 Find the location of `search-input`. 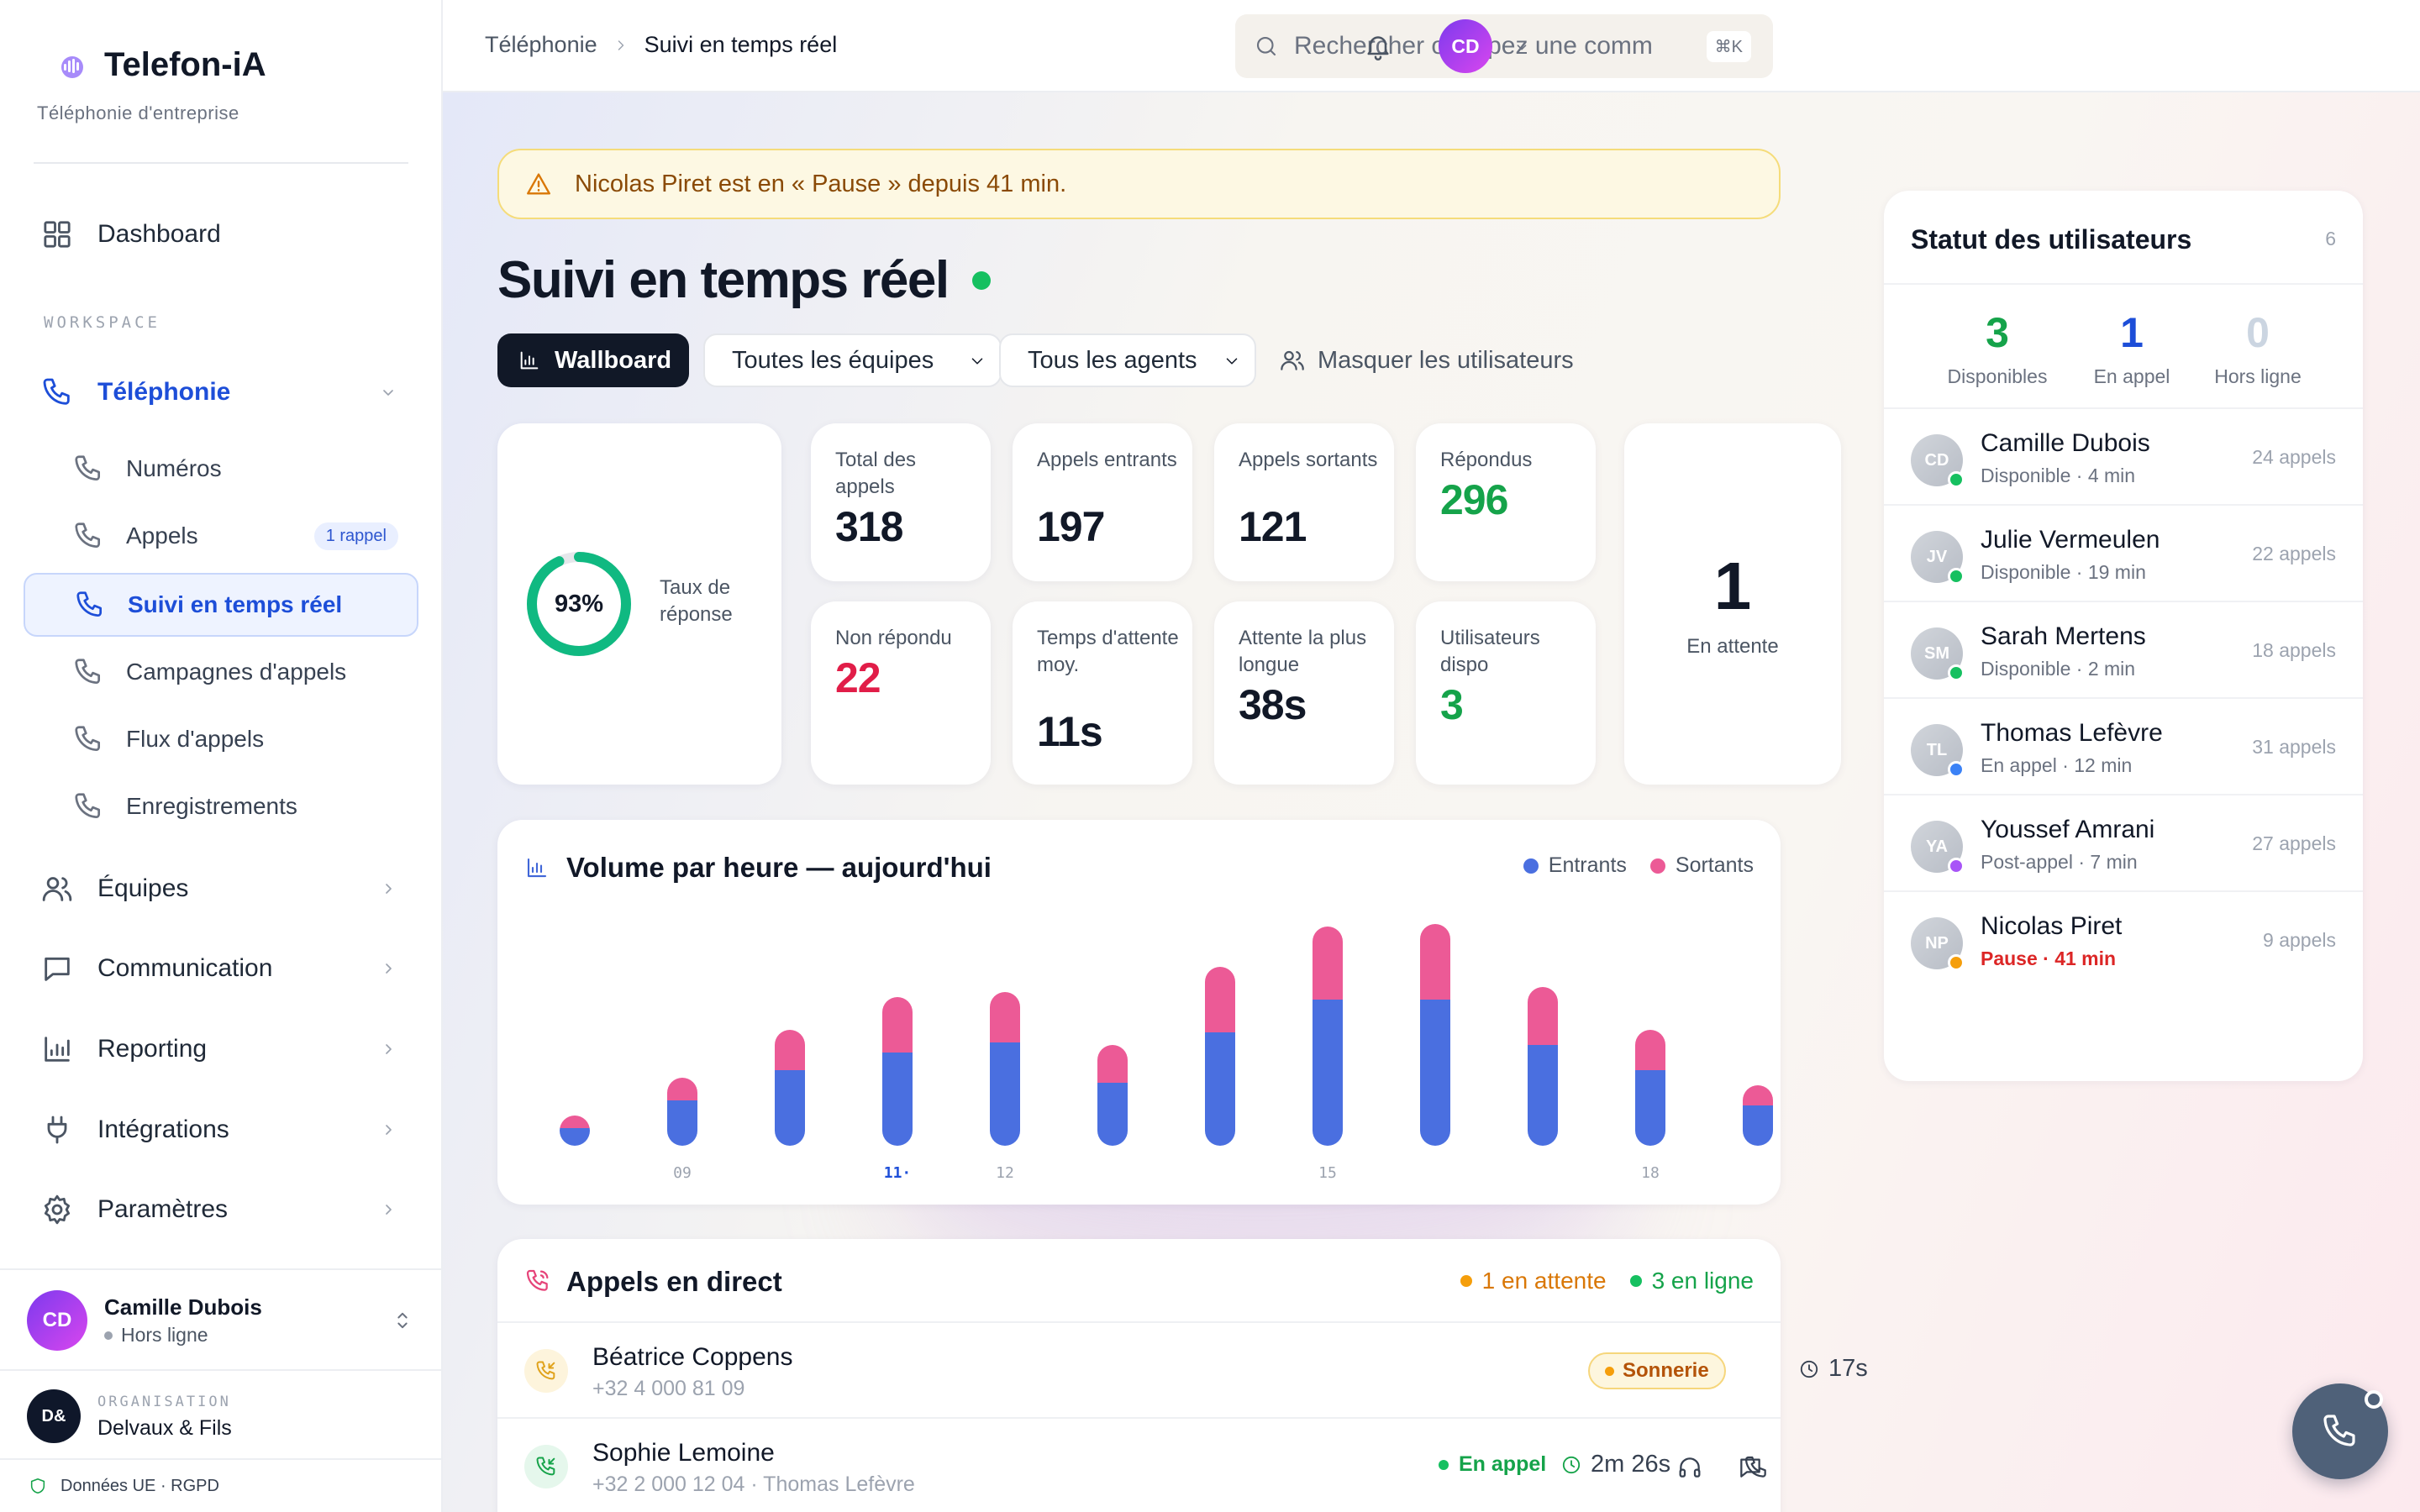

search-input is located at coordinates (1496, 46).